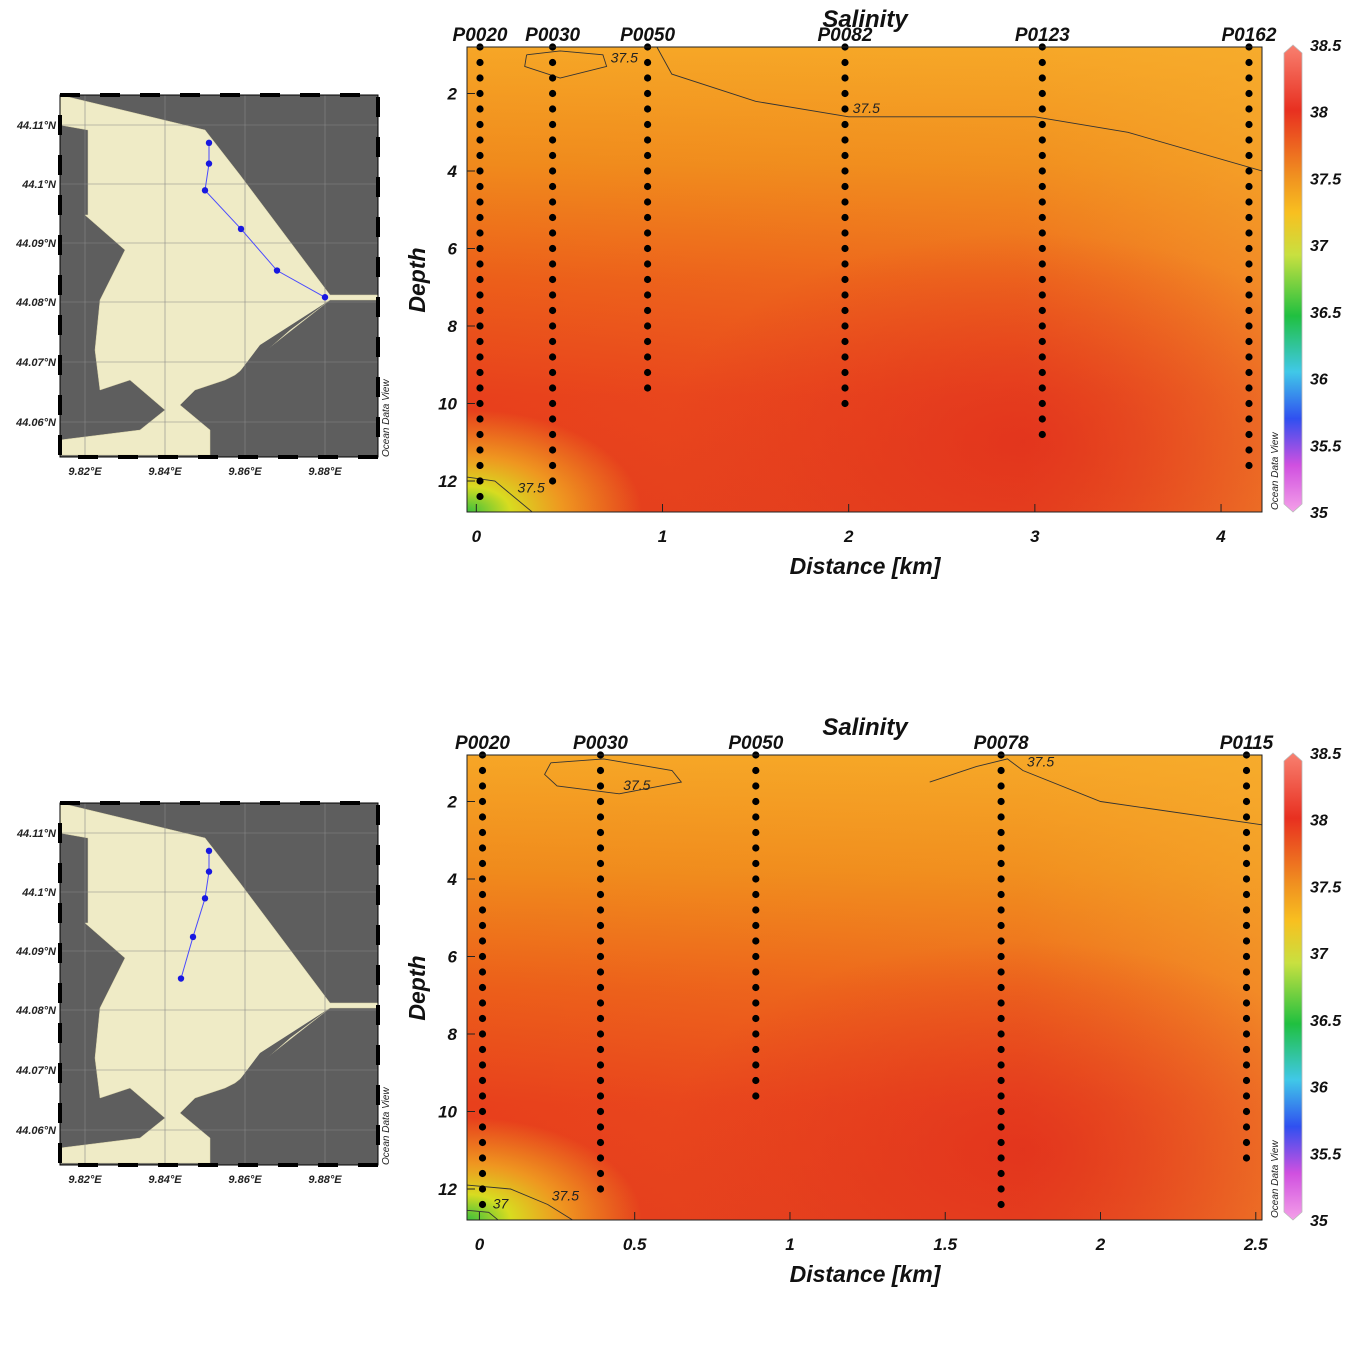  Describe the element at coordinates (1326, 1154) in the screenshot. I see `colorbar-tick-label: 35.5` at that location.